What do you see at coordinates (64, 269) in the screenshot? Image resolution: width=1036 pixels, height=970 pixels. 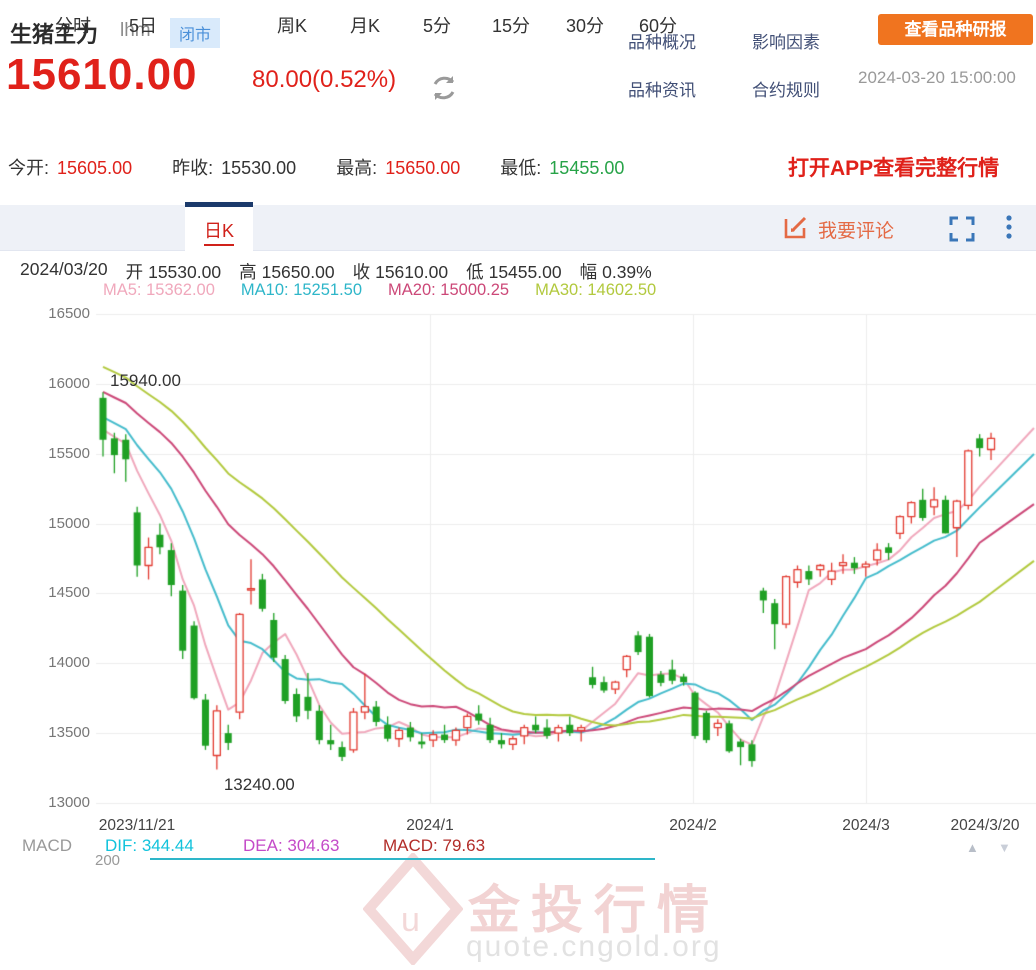 I see `ohlc-date: 2024/03/20` at bounding box center [64, 269].